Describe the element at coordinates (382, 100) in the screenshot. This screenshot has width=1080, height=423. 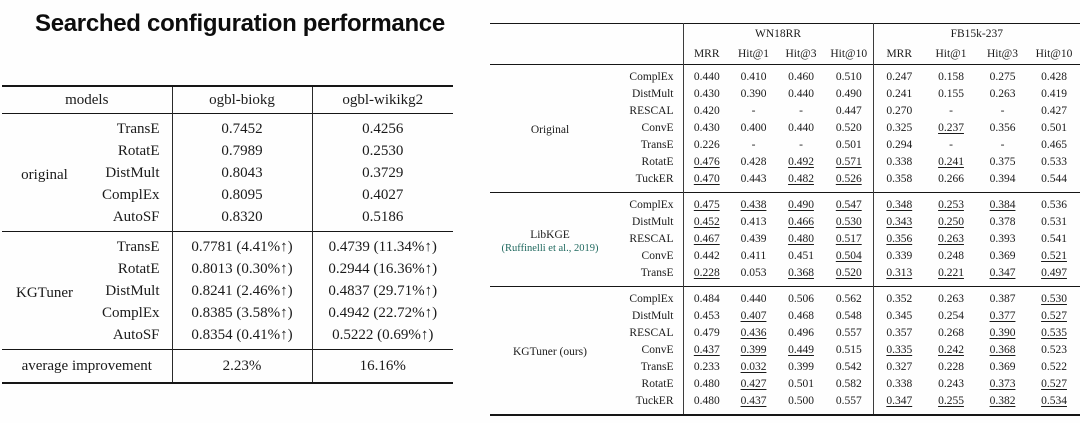
I see `column-header-ogbl-wikikg2: ogbl-wikikg2` at that location.